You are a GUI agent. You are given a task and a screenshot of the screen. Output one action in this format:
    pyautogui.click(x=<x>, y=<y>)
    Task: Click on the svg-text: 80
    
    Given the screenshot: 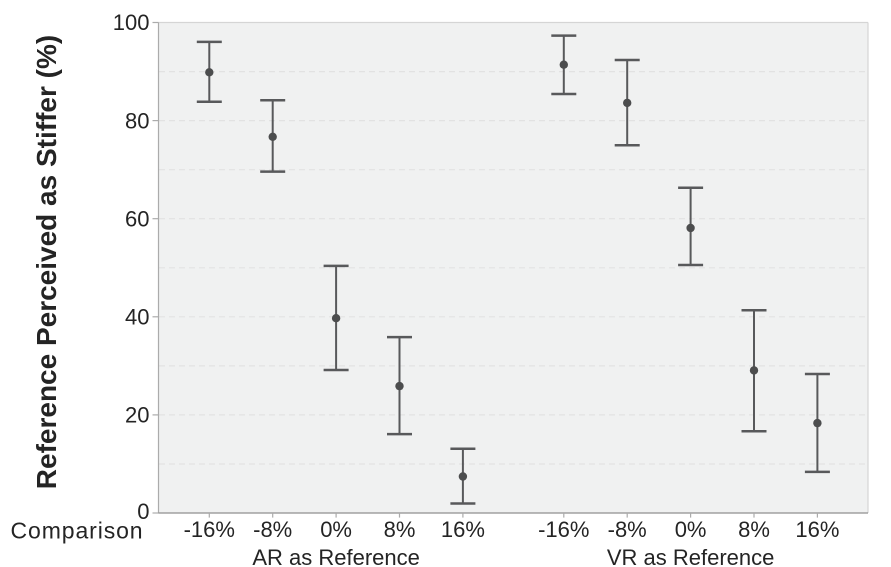 What is the action you would take?
    pyautogui.click(x=137, y=120)
    